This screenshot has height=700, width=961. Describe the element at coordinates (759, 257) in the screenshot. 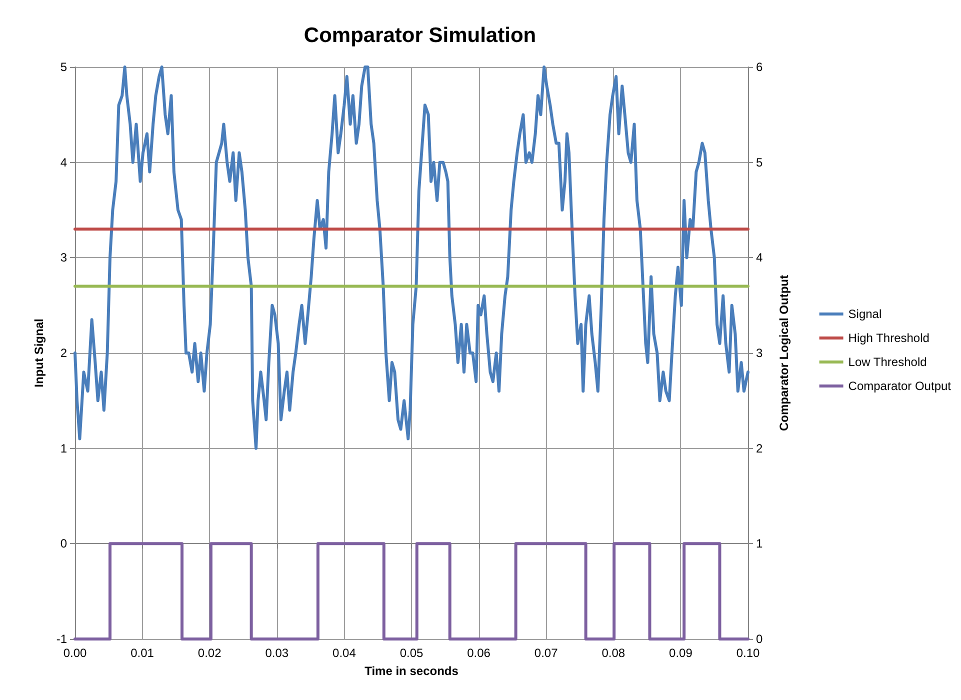

I see `y2-tick-label: 4` at that location.